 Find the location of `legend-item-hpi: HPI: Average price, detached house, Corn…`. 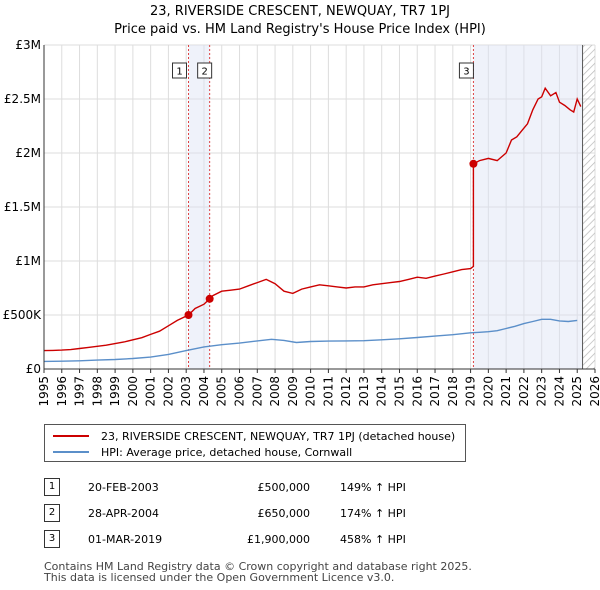

legend-item-hpi: HPI: Average price, detached house, Corn… is located at coordinates (202, 452).